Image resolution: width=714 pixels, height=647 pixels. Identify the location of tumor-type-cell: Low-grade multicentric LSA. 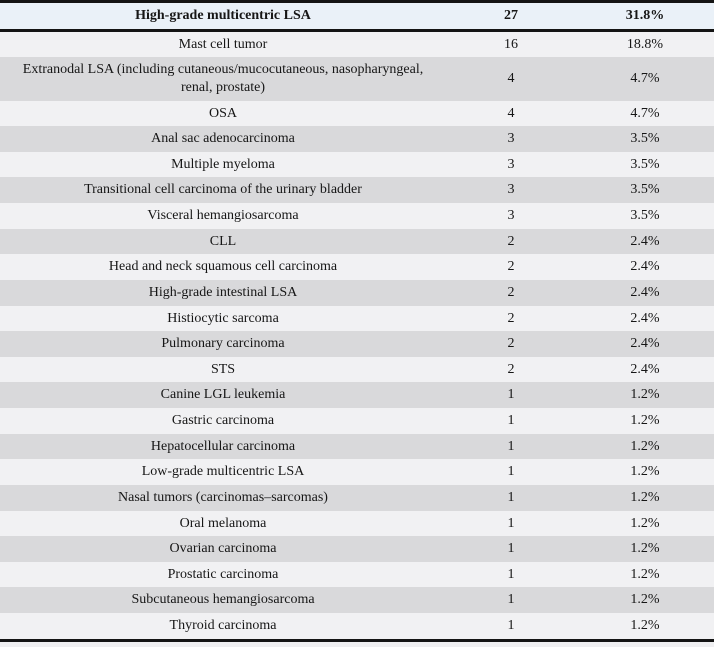
(223, 472).